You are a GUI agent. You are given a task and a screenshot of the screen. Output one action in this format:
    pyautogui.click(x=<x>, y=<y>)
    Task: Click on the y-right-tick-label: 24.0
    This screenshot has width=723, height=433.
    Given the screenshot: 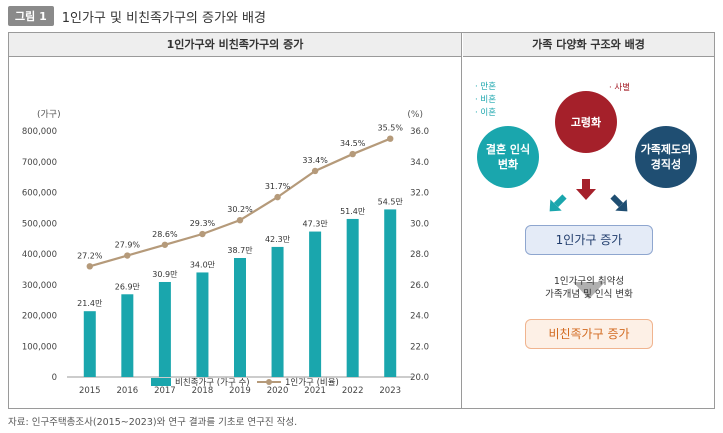 What is the action you would take?
    pyautogui.click(x=419, y=317)
    